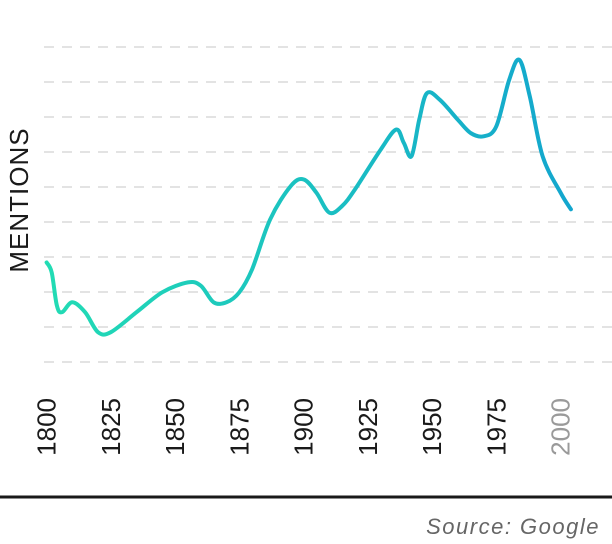 Image resolution: width=612 pixels, height=544 pixels. What do you see at coordinates (239, 427) in the screenshot?
I see `x-tick-label: 1875` at bounding box center [239, 427].